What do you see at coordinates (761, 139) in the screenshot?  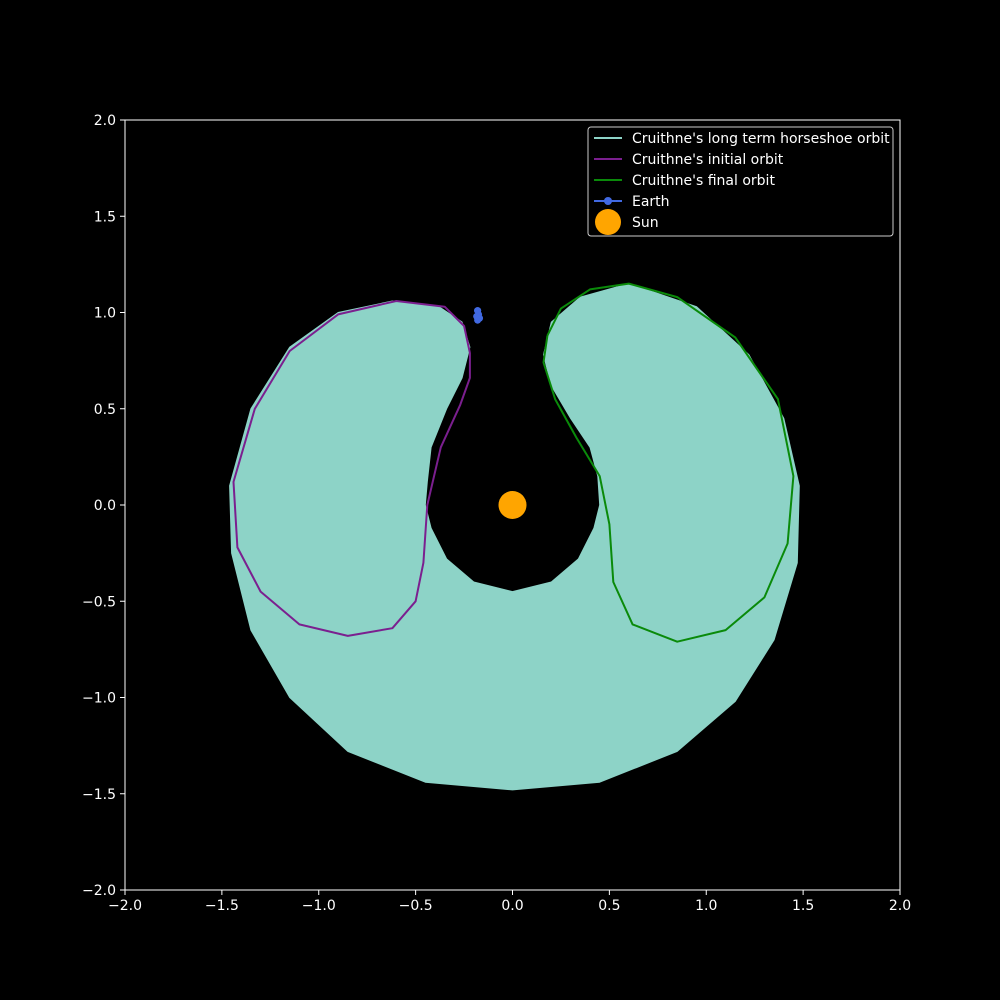 I see `legend-label-horseshoe: Cruithne's long term horseshoe orbit` at bounding box center [761, 139].